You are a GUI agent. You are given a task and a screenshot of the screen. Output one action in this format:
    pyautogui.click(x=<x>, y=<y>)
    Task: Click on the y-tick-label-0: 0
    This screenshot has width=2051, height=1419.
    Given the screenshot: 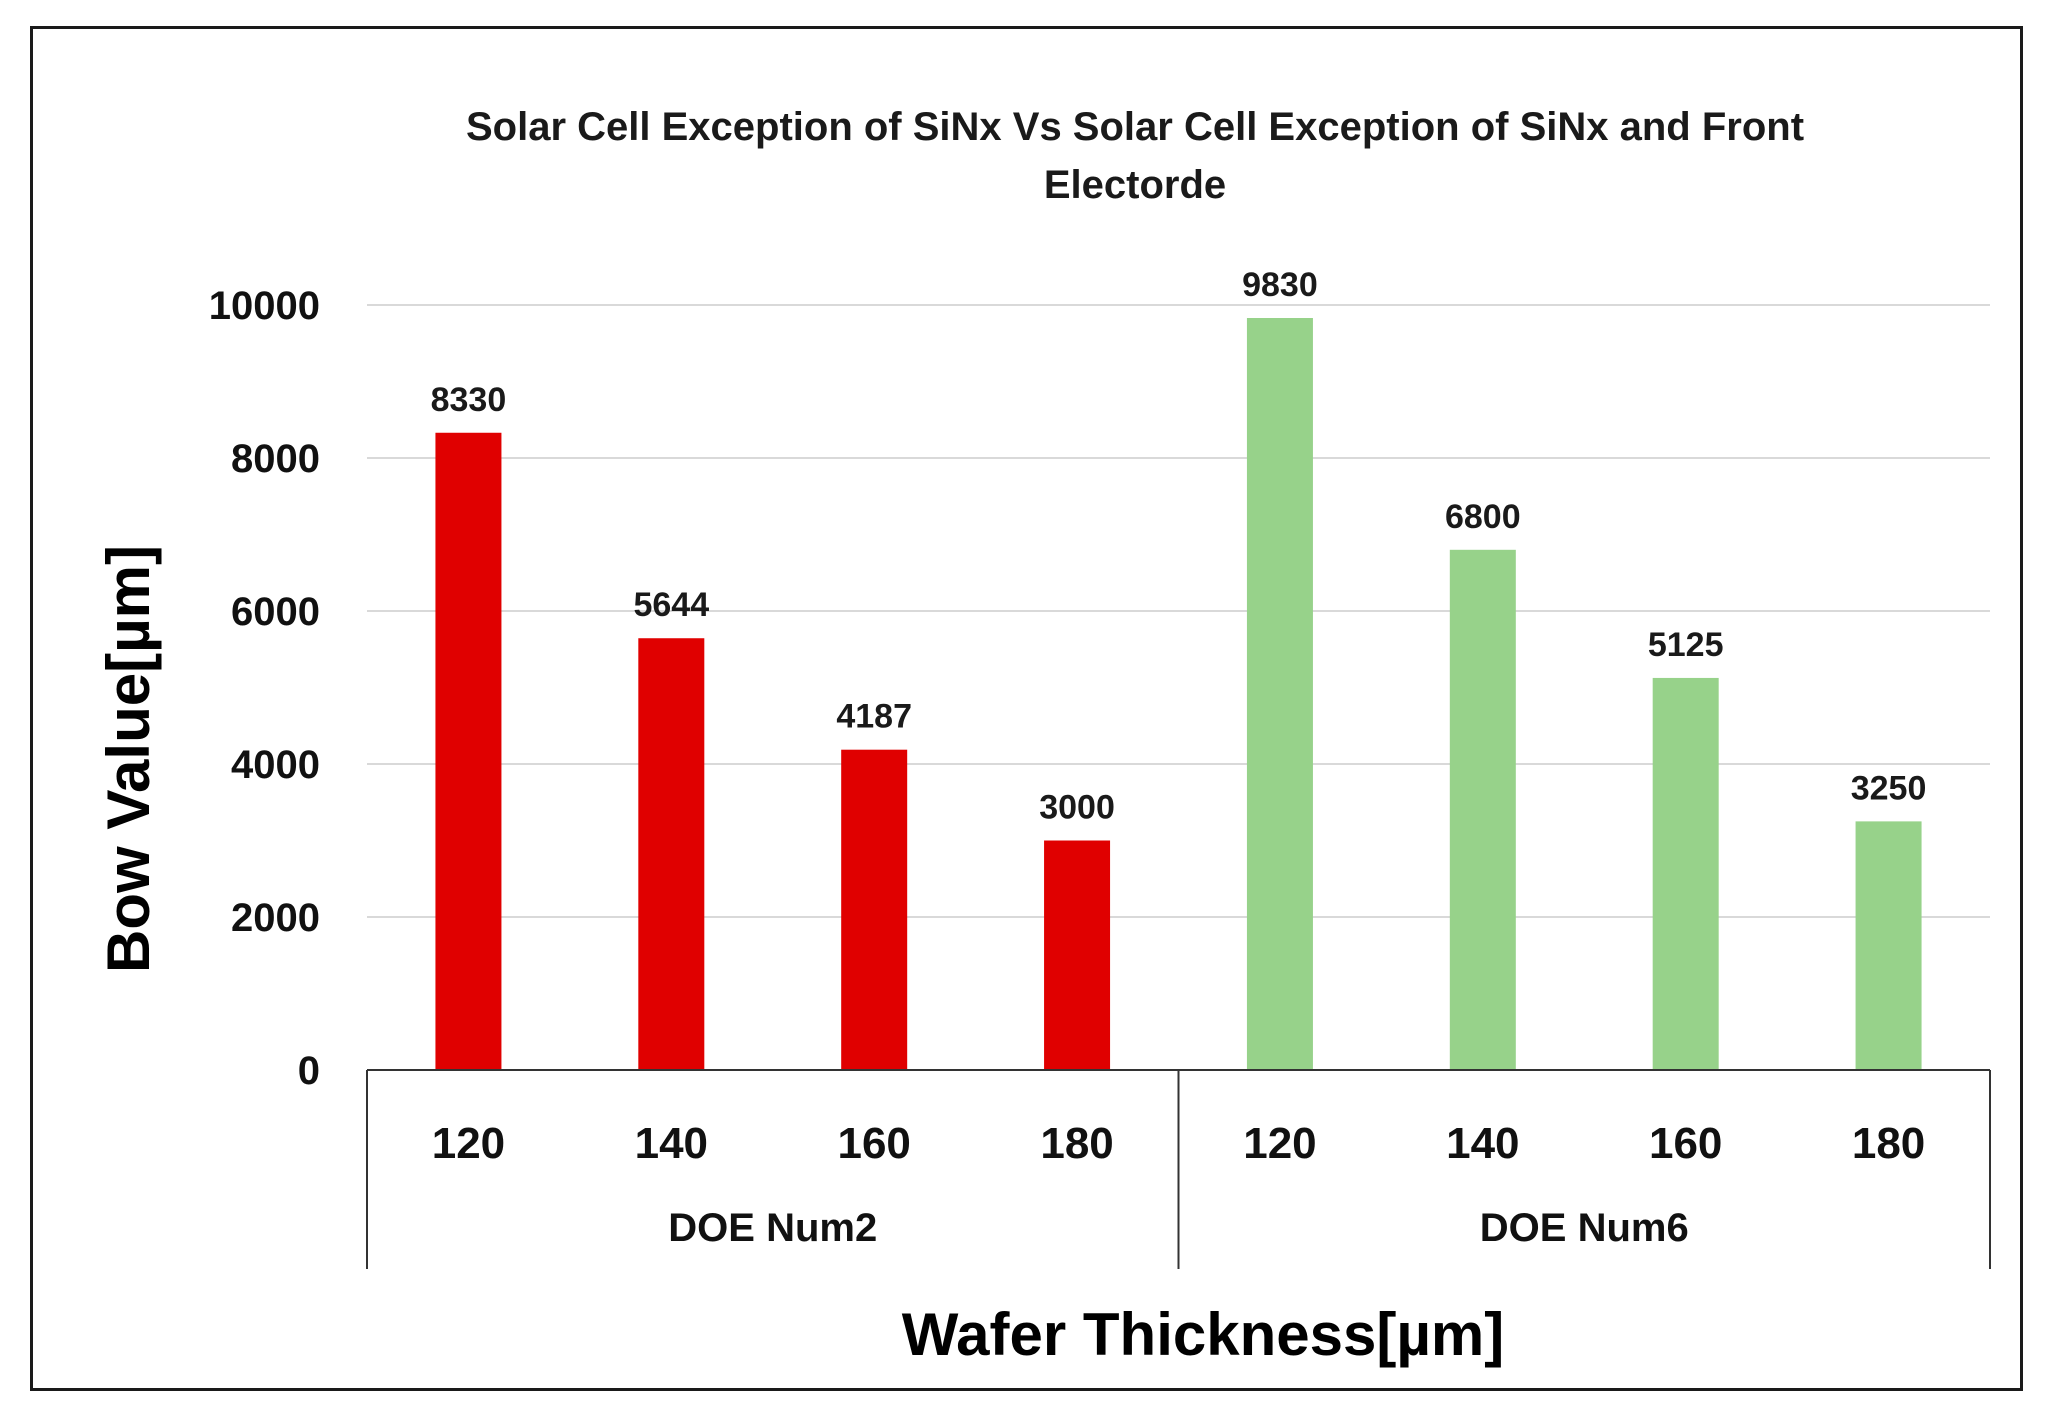 What is the action you would take?
    pyautogui.click(x=309, y=1071)
    